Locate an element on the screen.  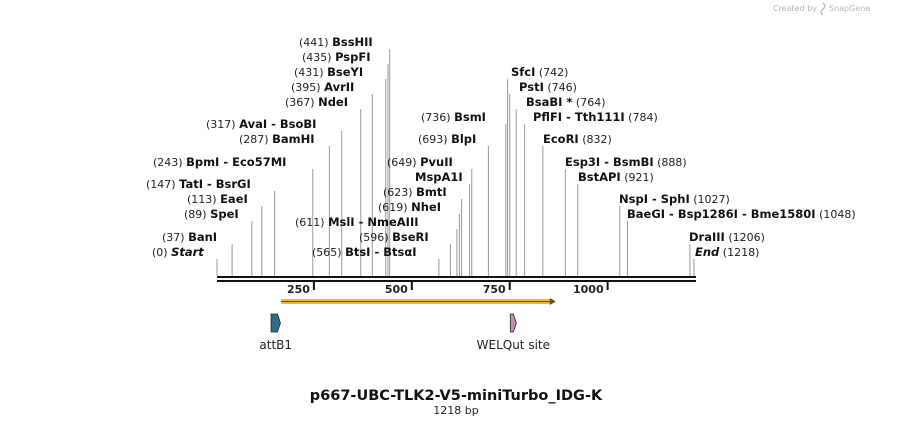
site-label-pvuii: (649) PvuII is located at coordinates (420, 162).